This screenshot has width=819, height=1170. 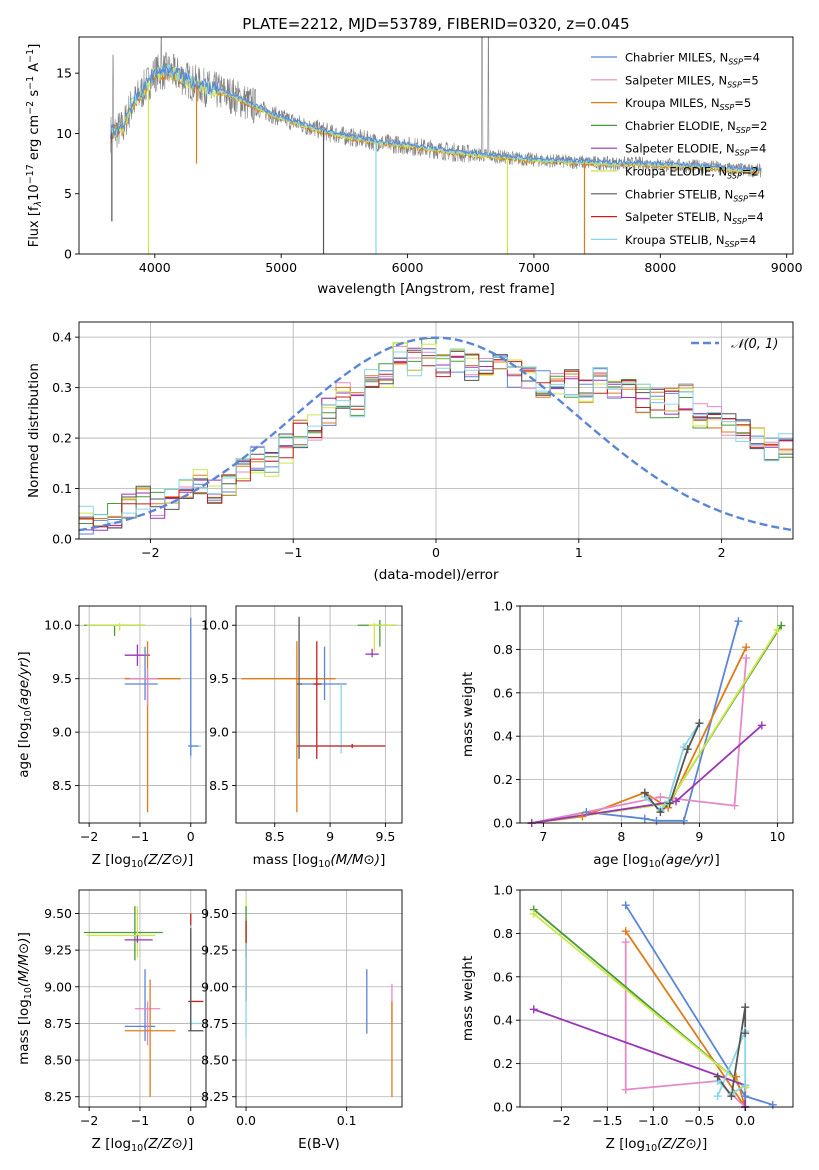 I want to click on spectrum-data, so click(x=436, y=107).